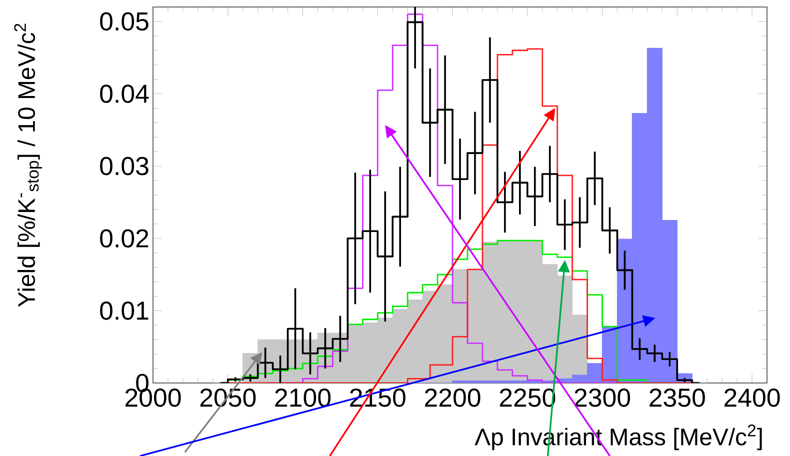 The width and height of the screenshot is (790, 456). What do you see at coordinates (124, 93) in the screenshot?
I see `y-tick-label: 0.04` at bounding box center [124, 93].